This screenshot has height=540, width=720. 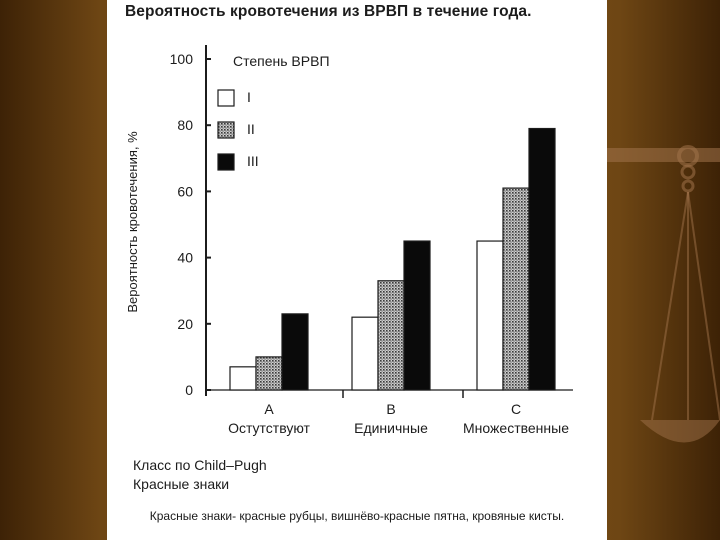 I want to click on y-axis-label: Вероятность кровотечения, %, so click(x=132, y=222).